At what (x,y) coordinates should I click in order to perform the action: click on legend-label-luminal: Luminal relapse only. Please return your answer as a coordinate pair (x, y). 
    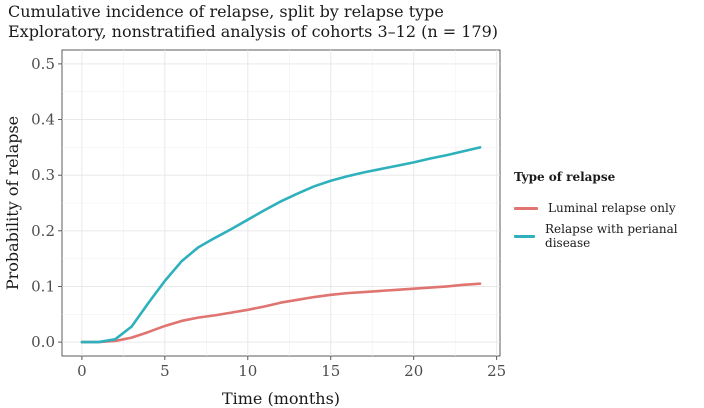
    Looking at the image, I should click on (612, 208).